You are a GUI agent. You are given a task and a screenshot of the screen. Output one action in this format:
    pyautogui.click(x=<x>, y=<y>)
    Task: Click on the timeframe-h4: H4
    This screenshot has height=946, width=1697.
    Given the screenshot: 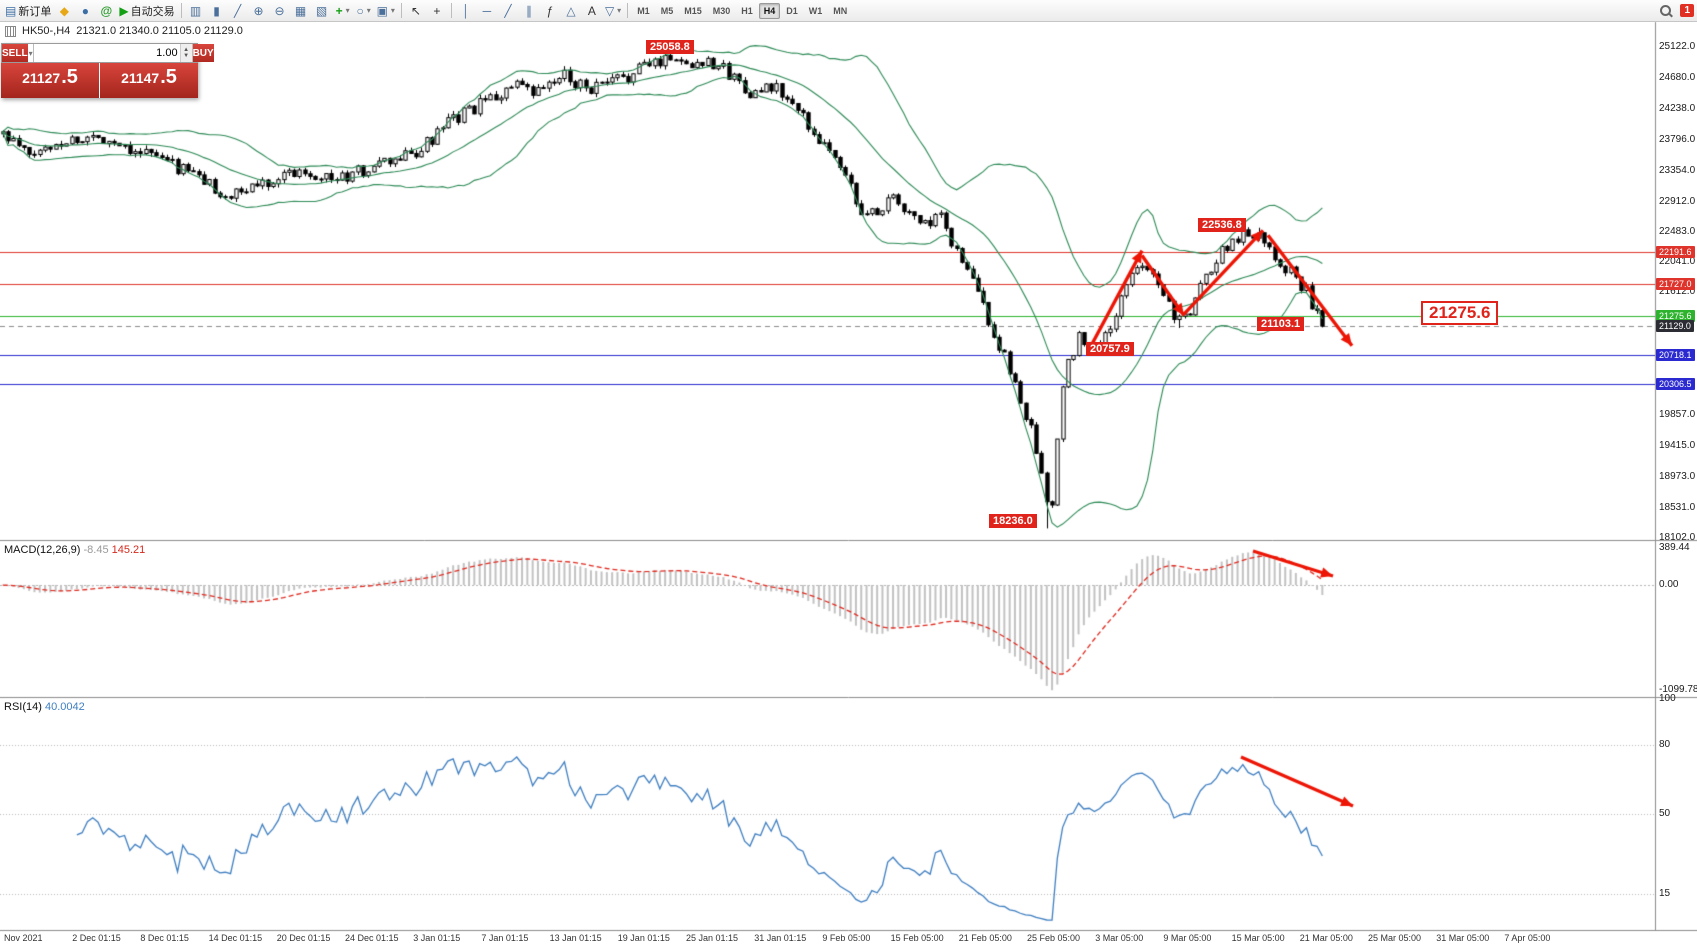 What is the action you would take?
    pyautogui.click(x=769, y=10)
    